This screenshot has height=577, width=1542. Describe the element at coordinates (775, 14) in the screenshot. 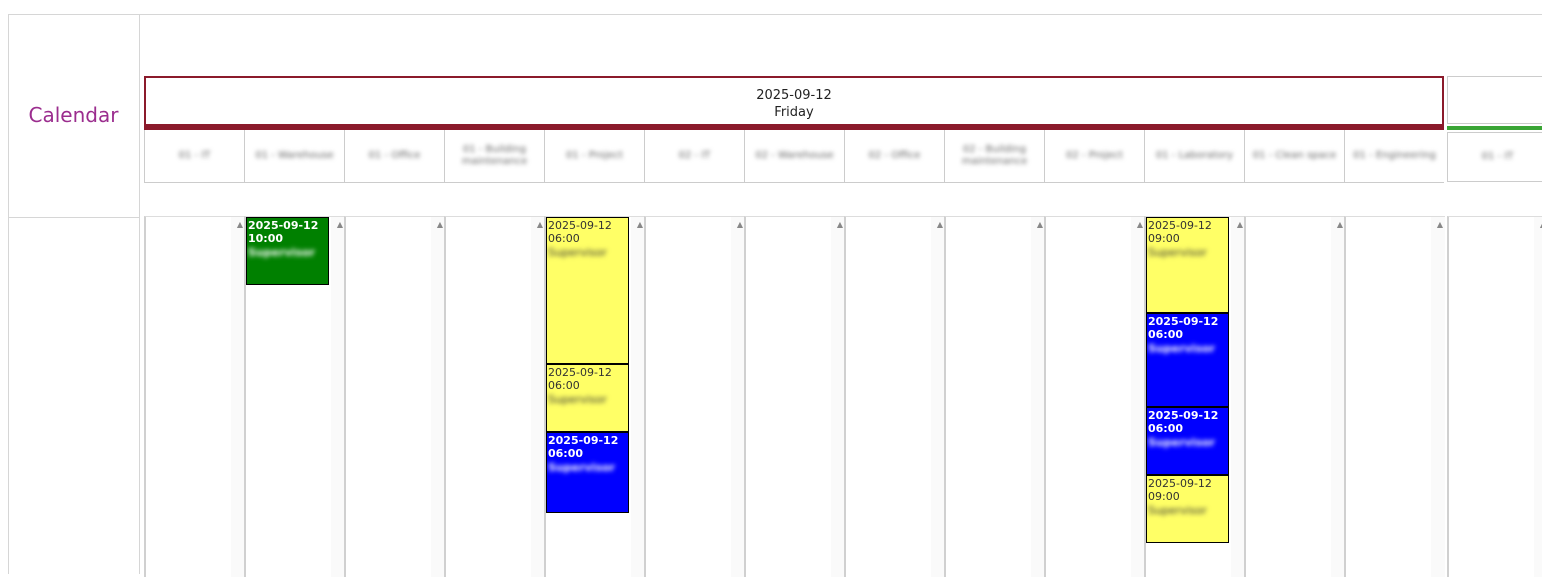

I see `top-divider` at that location.